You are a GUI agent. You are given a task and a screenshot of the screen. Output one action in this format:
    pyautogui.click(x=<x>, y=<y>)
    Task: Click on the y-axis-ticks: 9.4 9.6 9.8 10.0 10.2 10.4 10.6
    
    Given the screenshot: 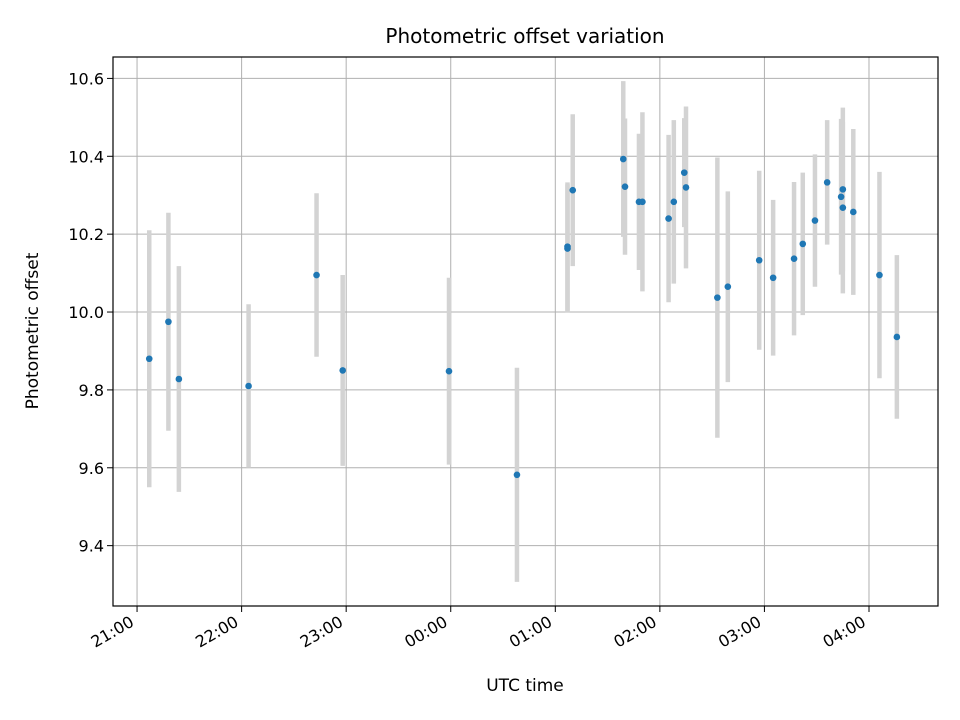 What is the action you would take?
    pyautogui.click(x=90, y=312)
    